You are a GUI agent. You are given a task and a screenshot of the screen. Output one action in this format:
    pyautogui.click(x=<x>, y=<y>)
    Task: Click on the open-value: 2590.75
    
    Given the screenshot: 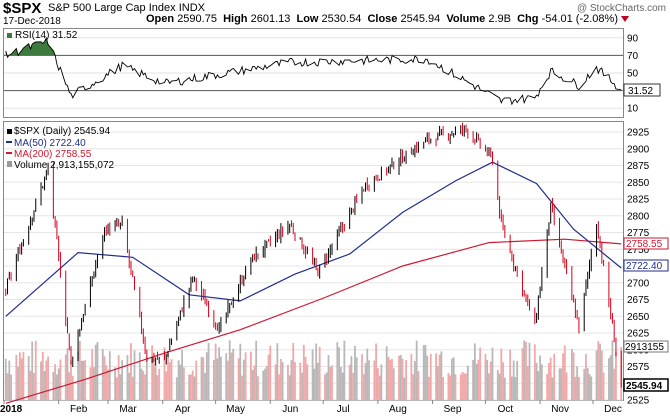 What is the action you would take?
    pyautogui.click(x=197, y=19)
    